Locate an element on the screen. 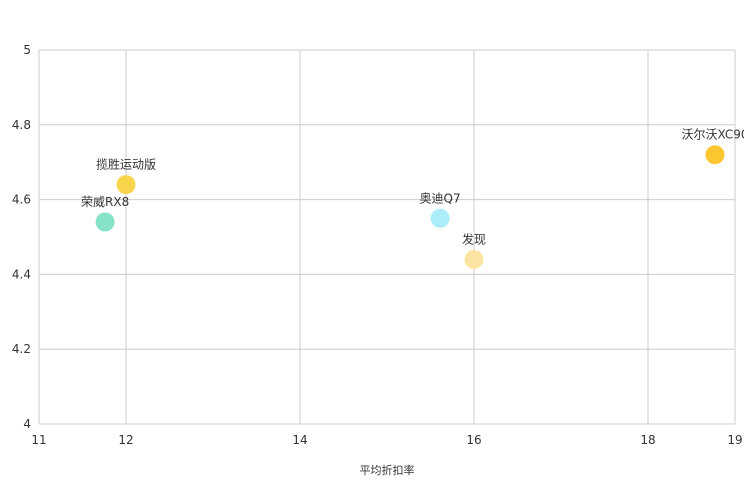 This screenshot has width=744, height=496. x-tick-label: 14 is located at coordinates (299, 440).